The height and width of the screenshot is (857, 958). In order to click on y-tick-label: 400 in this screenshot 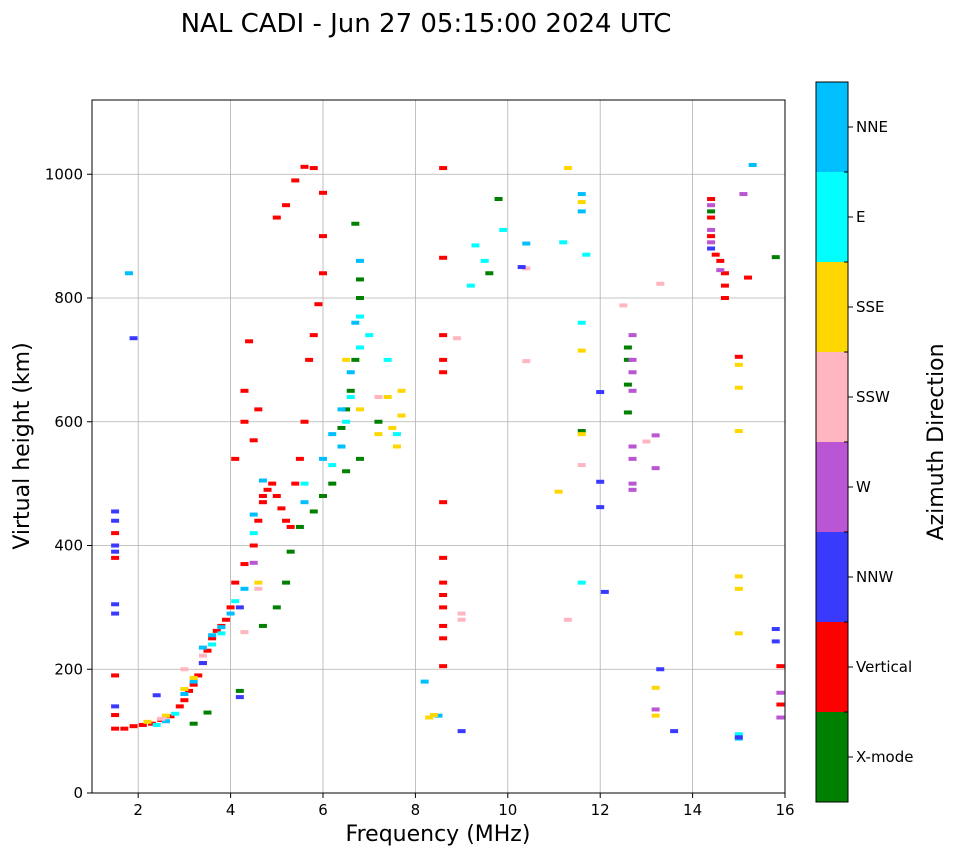, I will do `click(68, 546)`.